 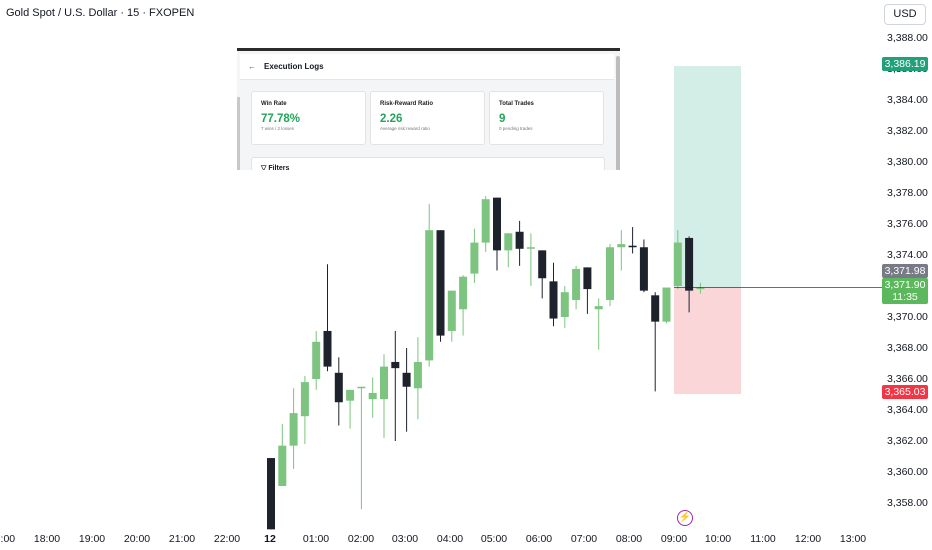 I want to click on price-tick-label: 3,388.00, so click(x=907, y=38).